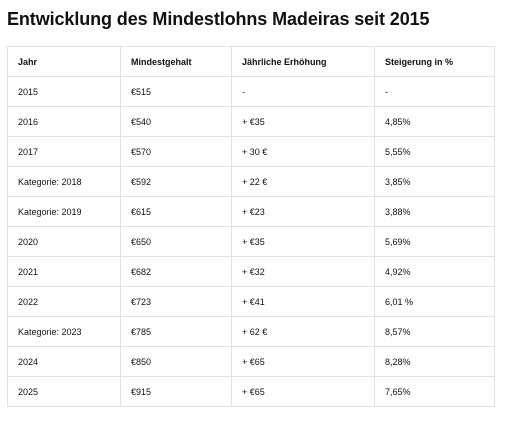 This screenshot has height=432, width=511. I want to click on cell-annual-increase: + 62 €, so click(303, 331).